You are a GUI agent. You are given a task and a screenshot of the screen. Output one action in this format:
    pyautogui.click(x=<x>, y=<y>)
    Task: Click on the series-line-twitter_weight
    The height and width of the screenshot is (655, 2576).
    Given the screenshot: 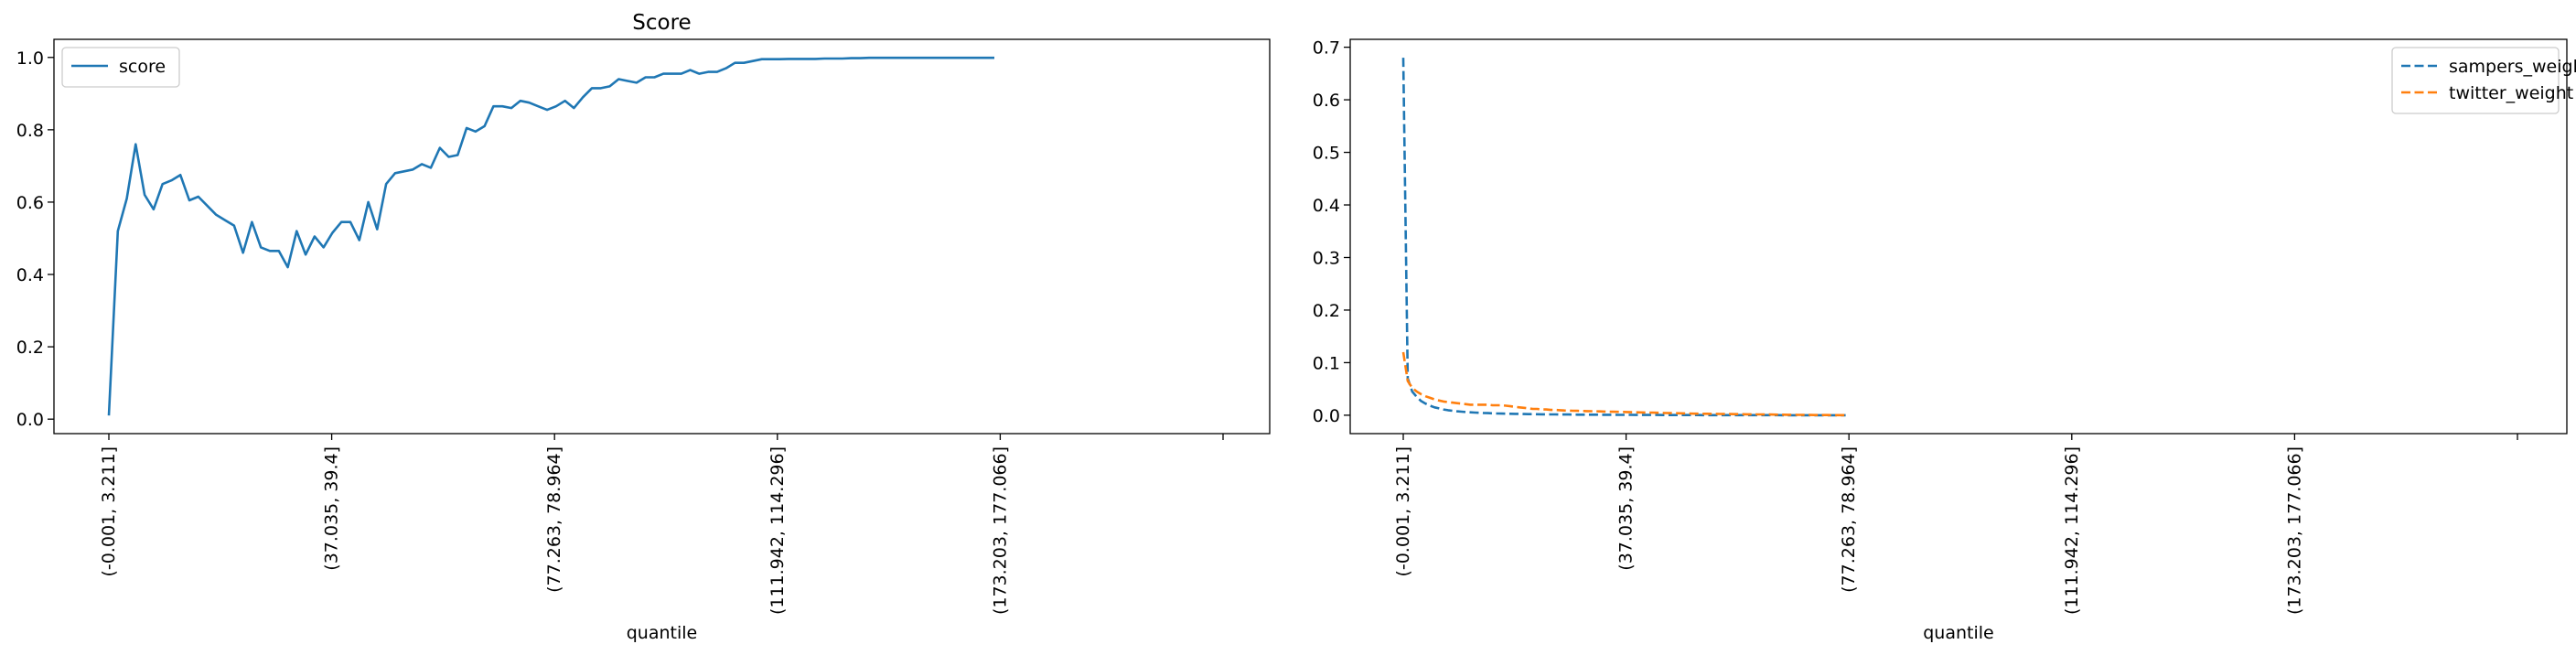 What is the action you would take?
    pyautogui.click(x=1623, y=384)
    